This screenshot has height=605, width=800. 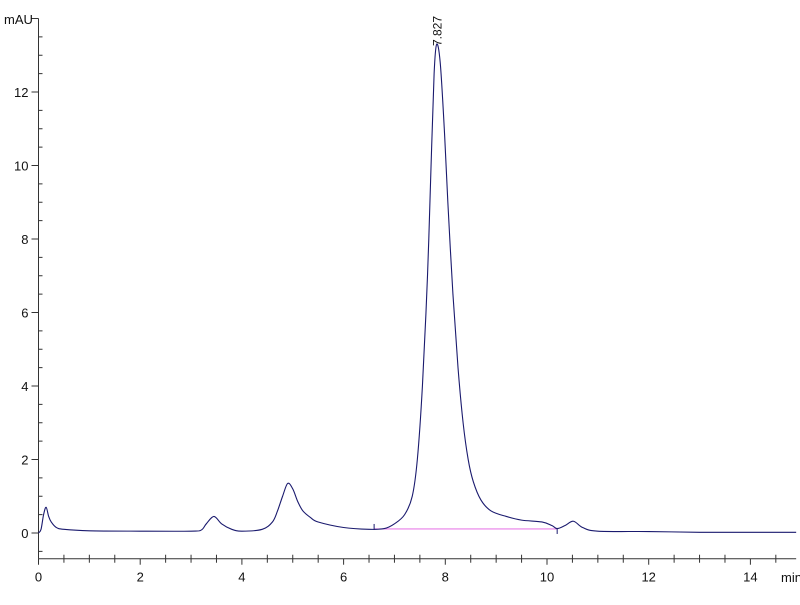 What do you see at coordinates (21, 92) in the screenshot?
I see `y-tick-label: 12` at bounding box center [21, 92].